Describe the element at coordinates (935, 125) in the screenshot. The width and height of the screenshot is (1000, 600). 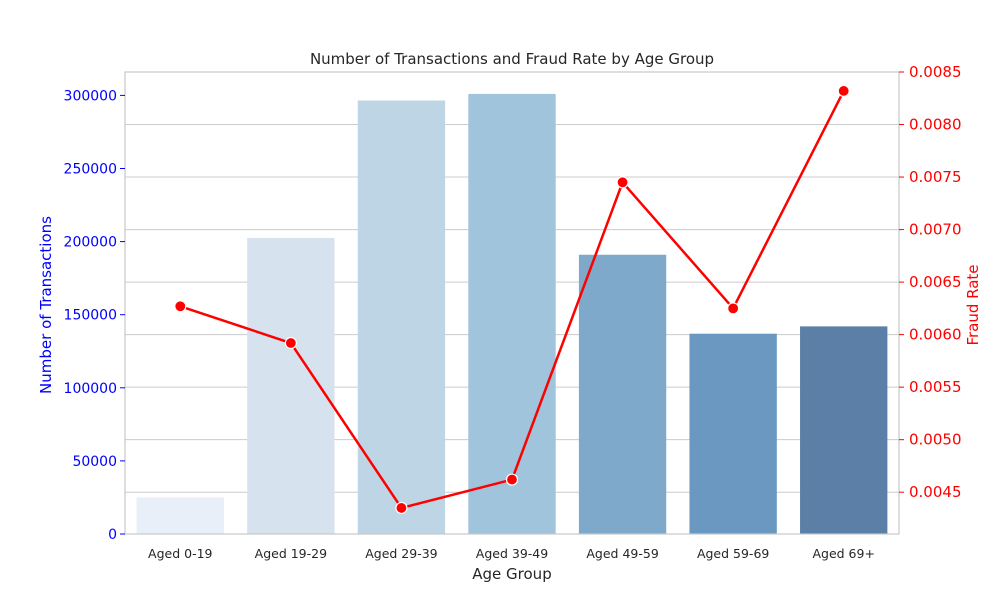
I see `right-tick-label-7: 0.0080` at that location.